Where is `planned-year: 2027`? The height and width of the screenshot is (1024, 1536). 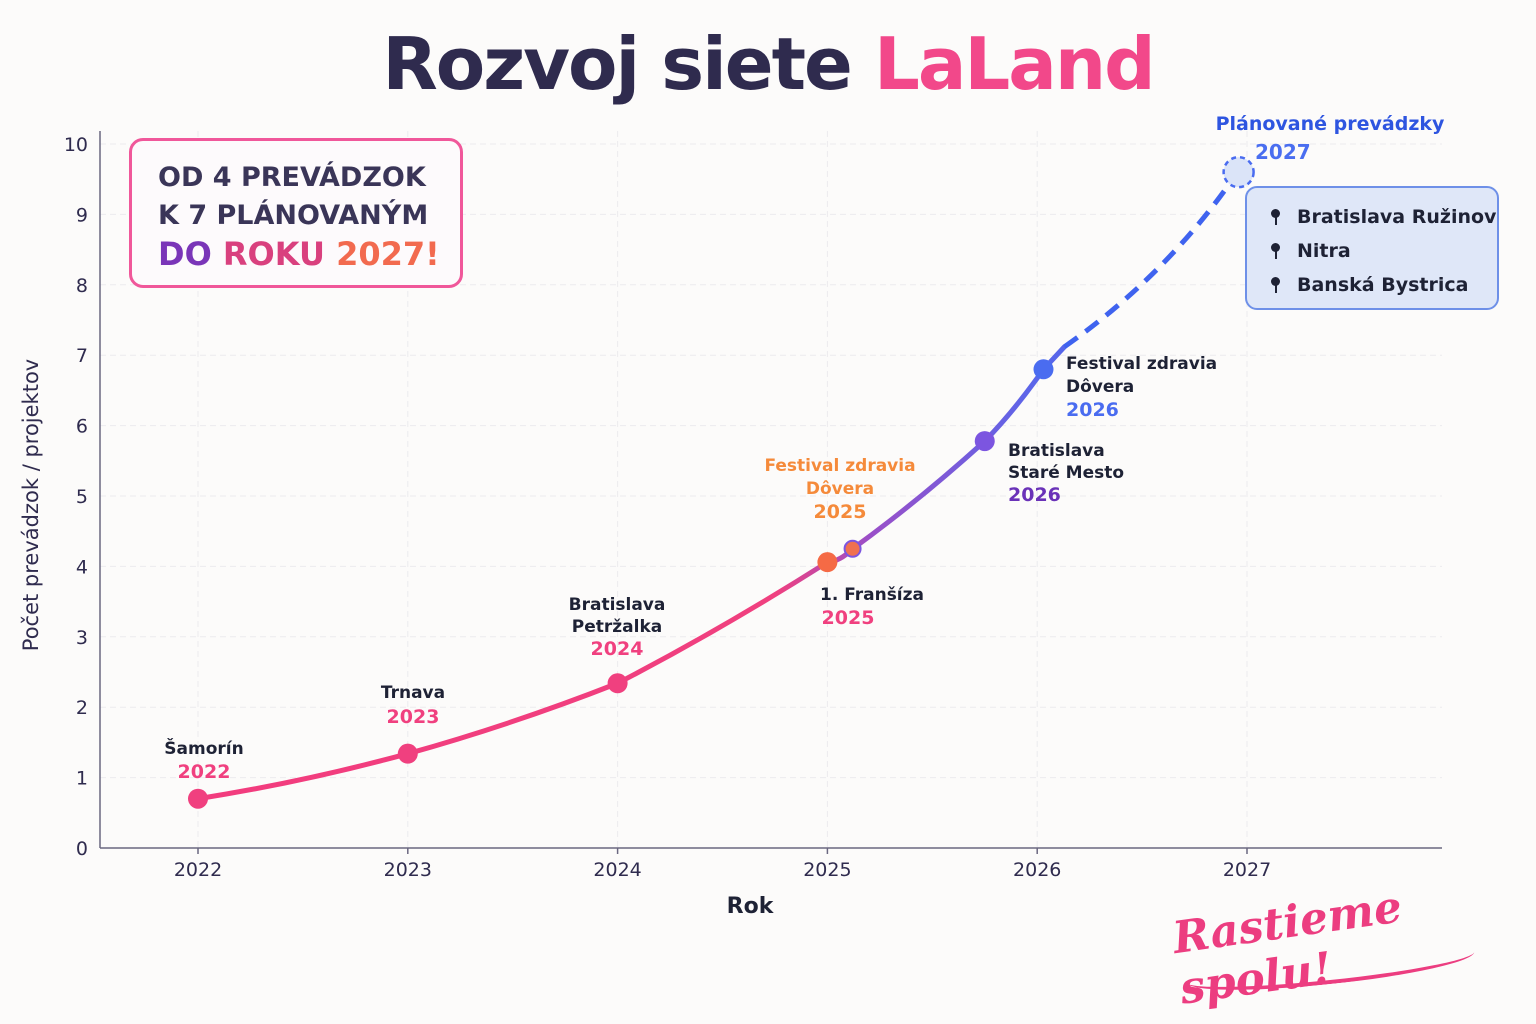
planned-year: 2027 is located at coordinates (1283, 152).